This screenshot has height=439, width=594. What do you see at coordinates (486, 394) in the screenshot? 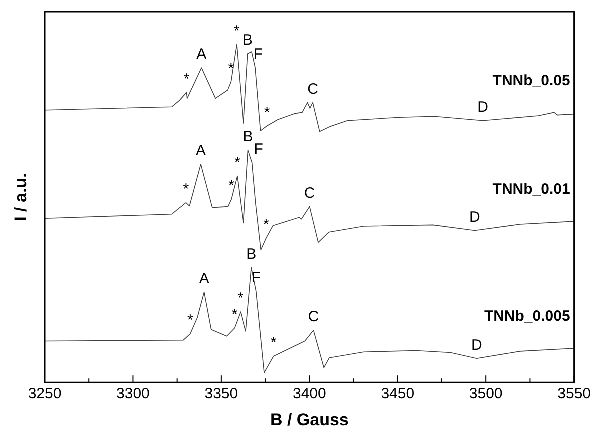
I see `x-tick-label: 3500` at bounding box center [486, 394].